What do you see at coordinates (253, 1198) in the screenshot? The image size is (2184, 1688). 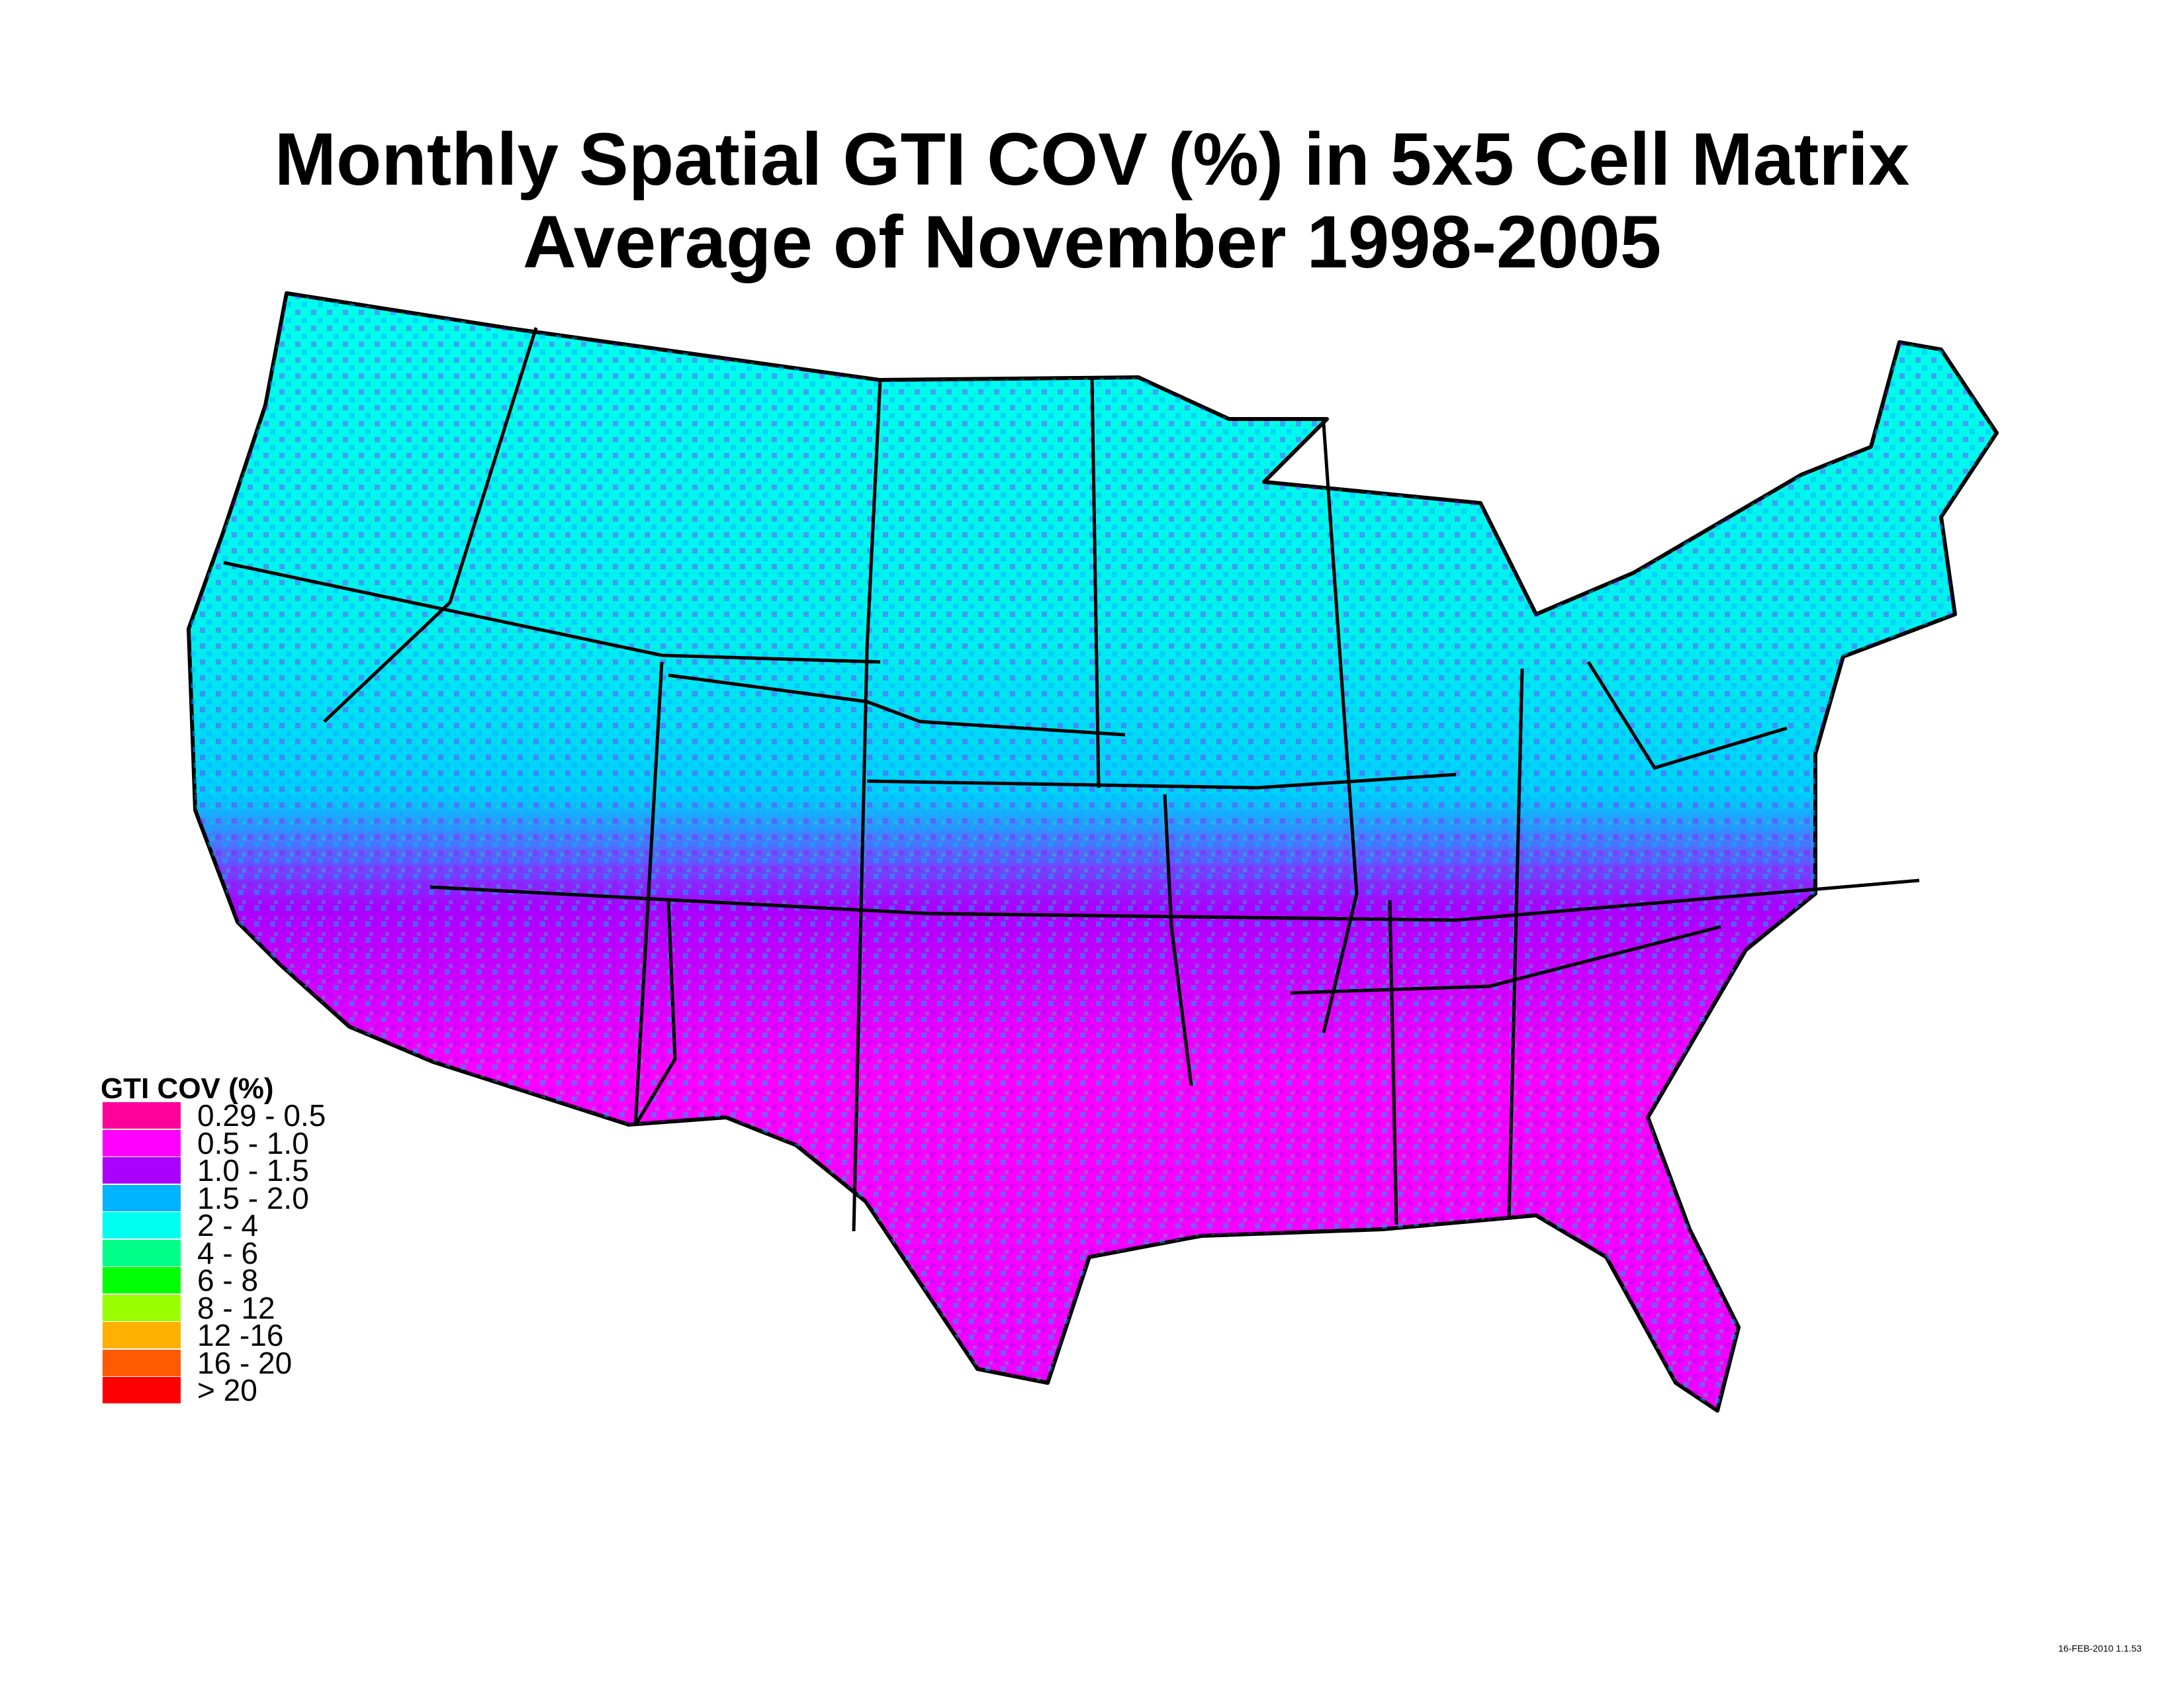 I see `legend-label: 1.5 - 2.0` at bounding box center [253, 1198].